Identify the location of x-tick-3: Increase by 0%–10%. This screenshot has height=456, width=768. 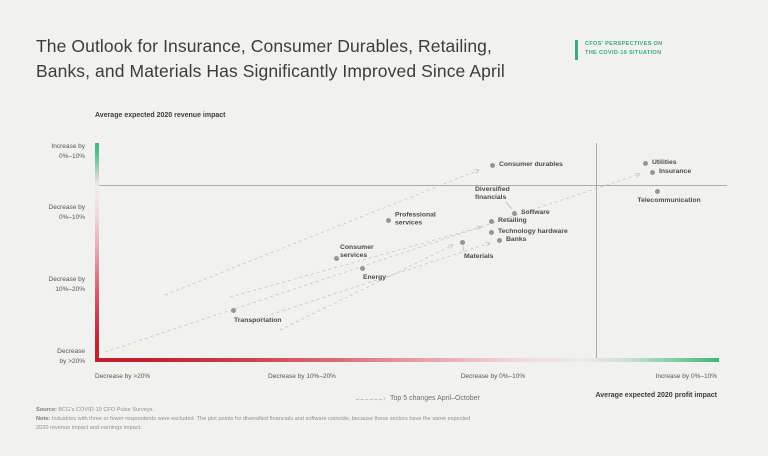
(686, 376).